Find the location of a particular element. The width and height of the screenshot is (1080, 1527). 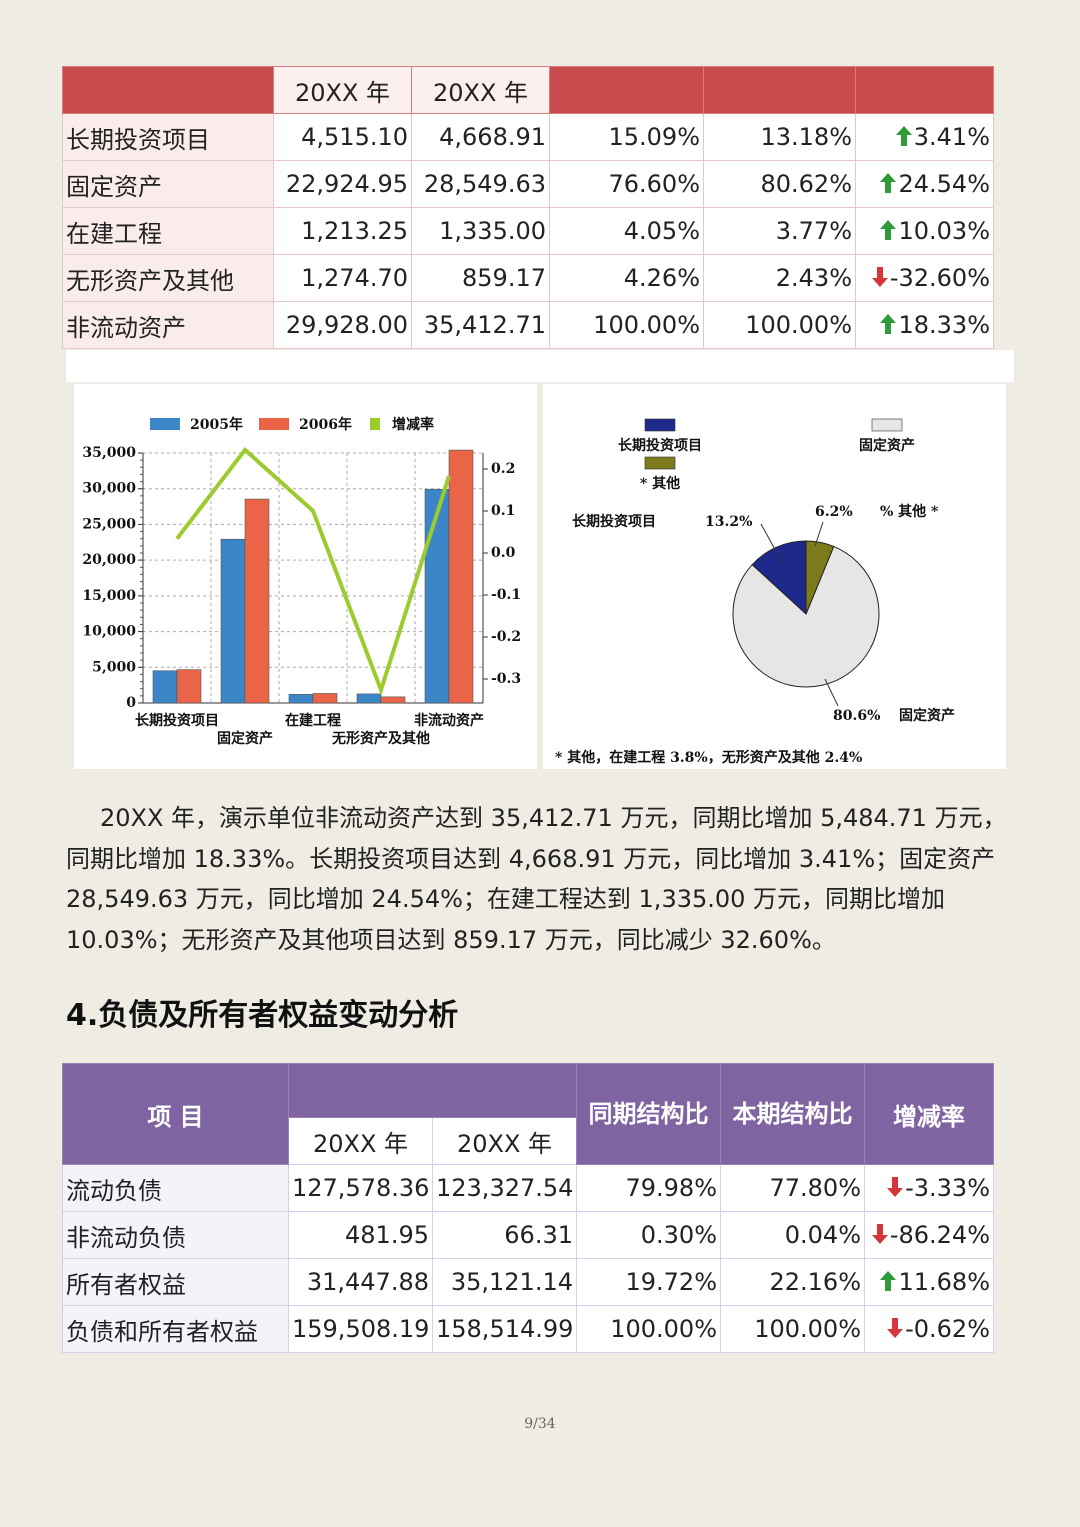

cell-text: 4,515.10 is located at coordinates (354, 137).